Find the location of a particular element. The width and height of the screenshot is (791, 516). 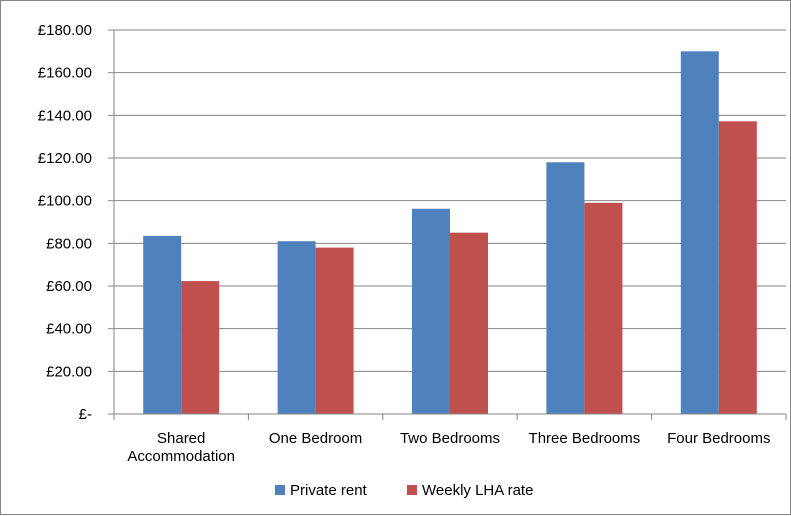

y-tick-label: £80.00 is located at coordinates (69, 243).